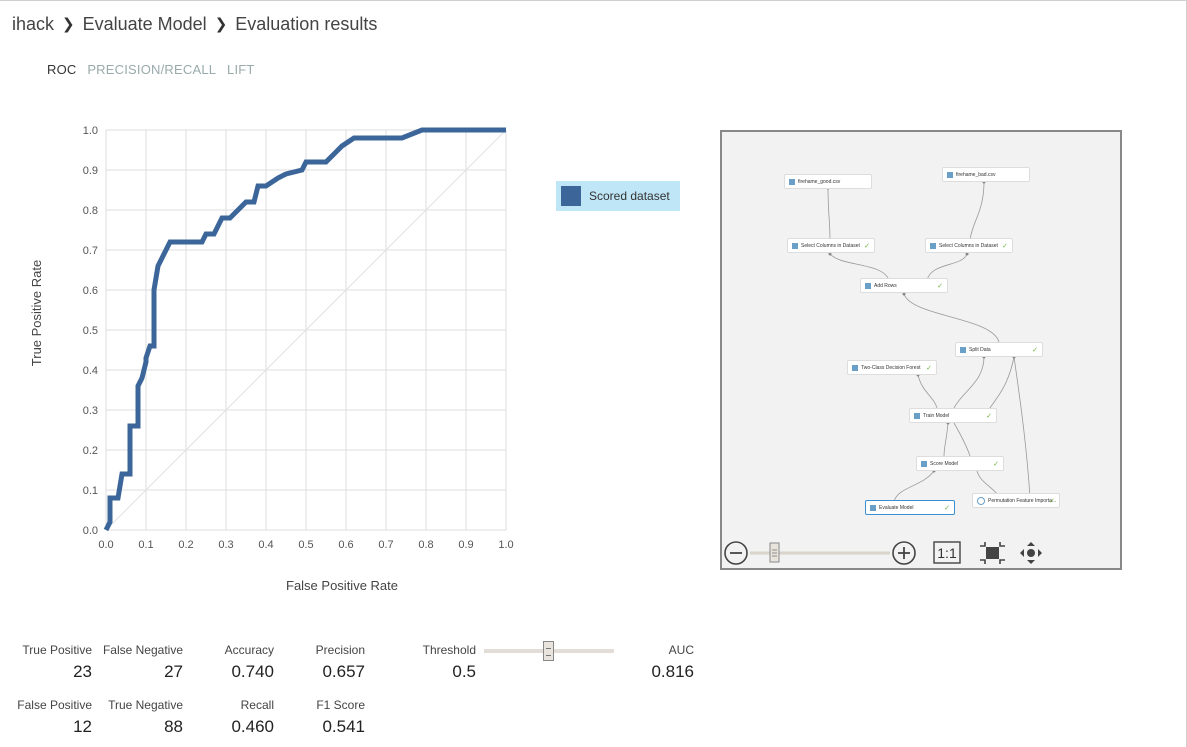  I want to click on graph-node-permutation-feature-importance: Permutation Feature Importa... ✓, so click(1016, 500).